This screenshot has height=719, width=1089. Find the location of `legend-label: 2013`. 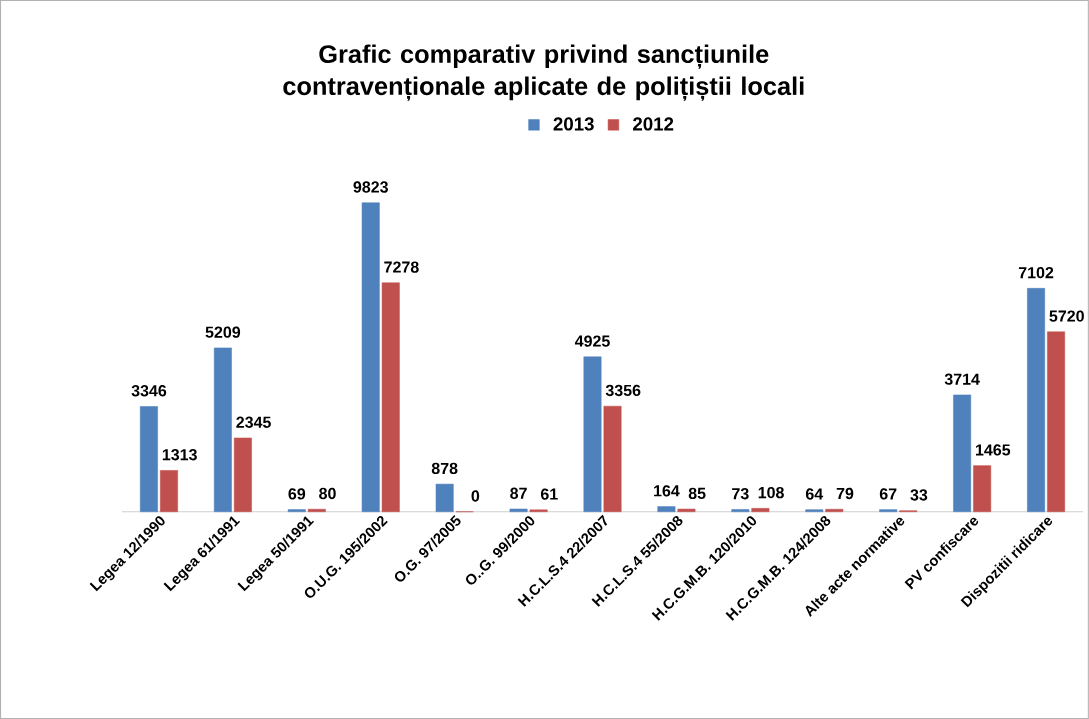

legend-label: 2013 is located at coordinates (573, 124).